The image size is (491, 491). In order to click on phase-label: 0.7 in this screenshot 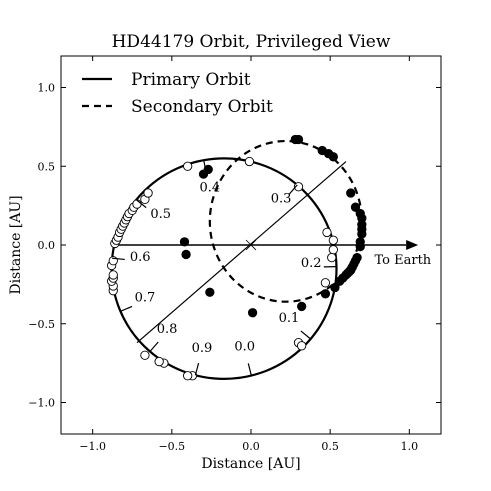, I will do `click(145, 298)`.